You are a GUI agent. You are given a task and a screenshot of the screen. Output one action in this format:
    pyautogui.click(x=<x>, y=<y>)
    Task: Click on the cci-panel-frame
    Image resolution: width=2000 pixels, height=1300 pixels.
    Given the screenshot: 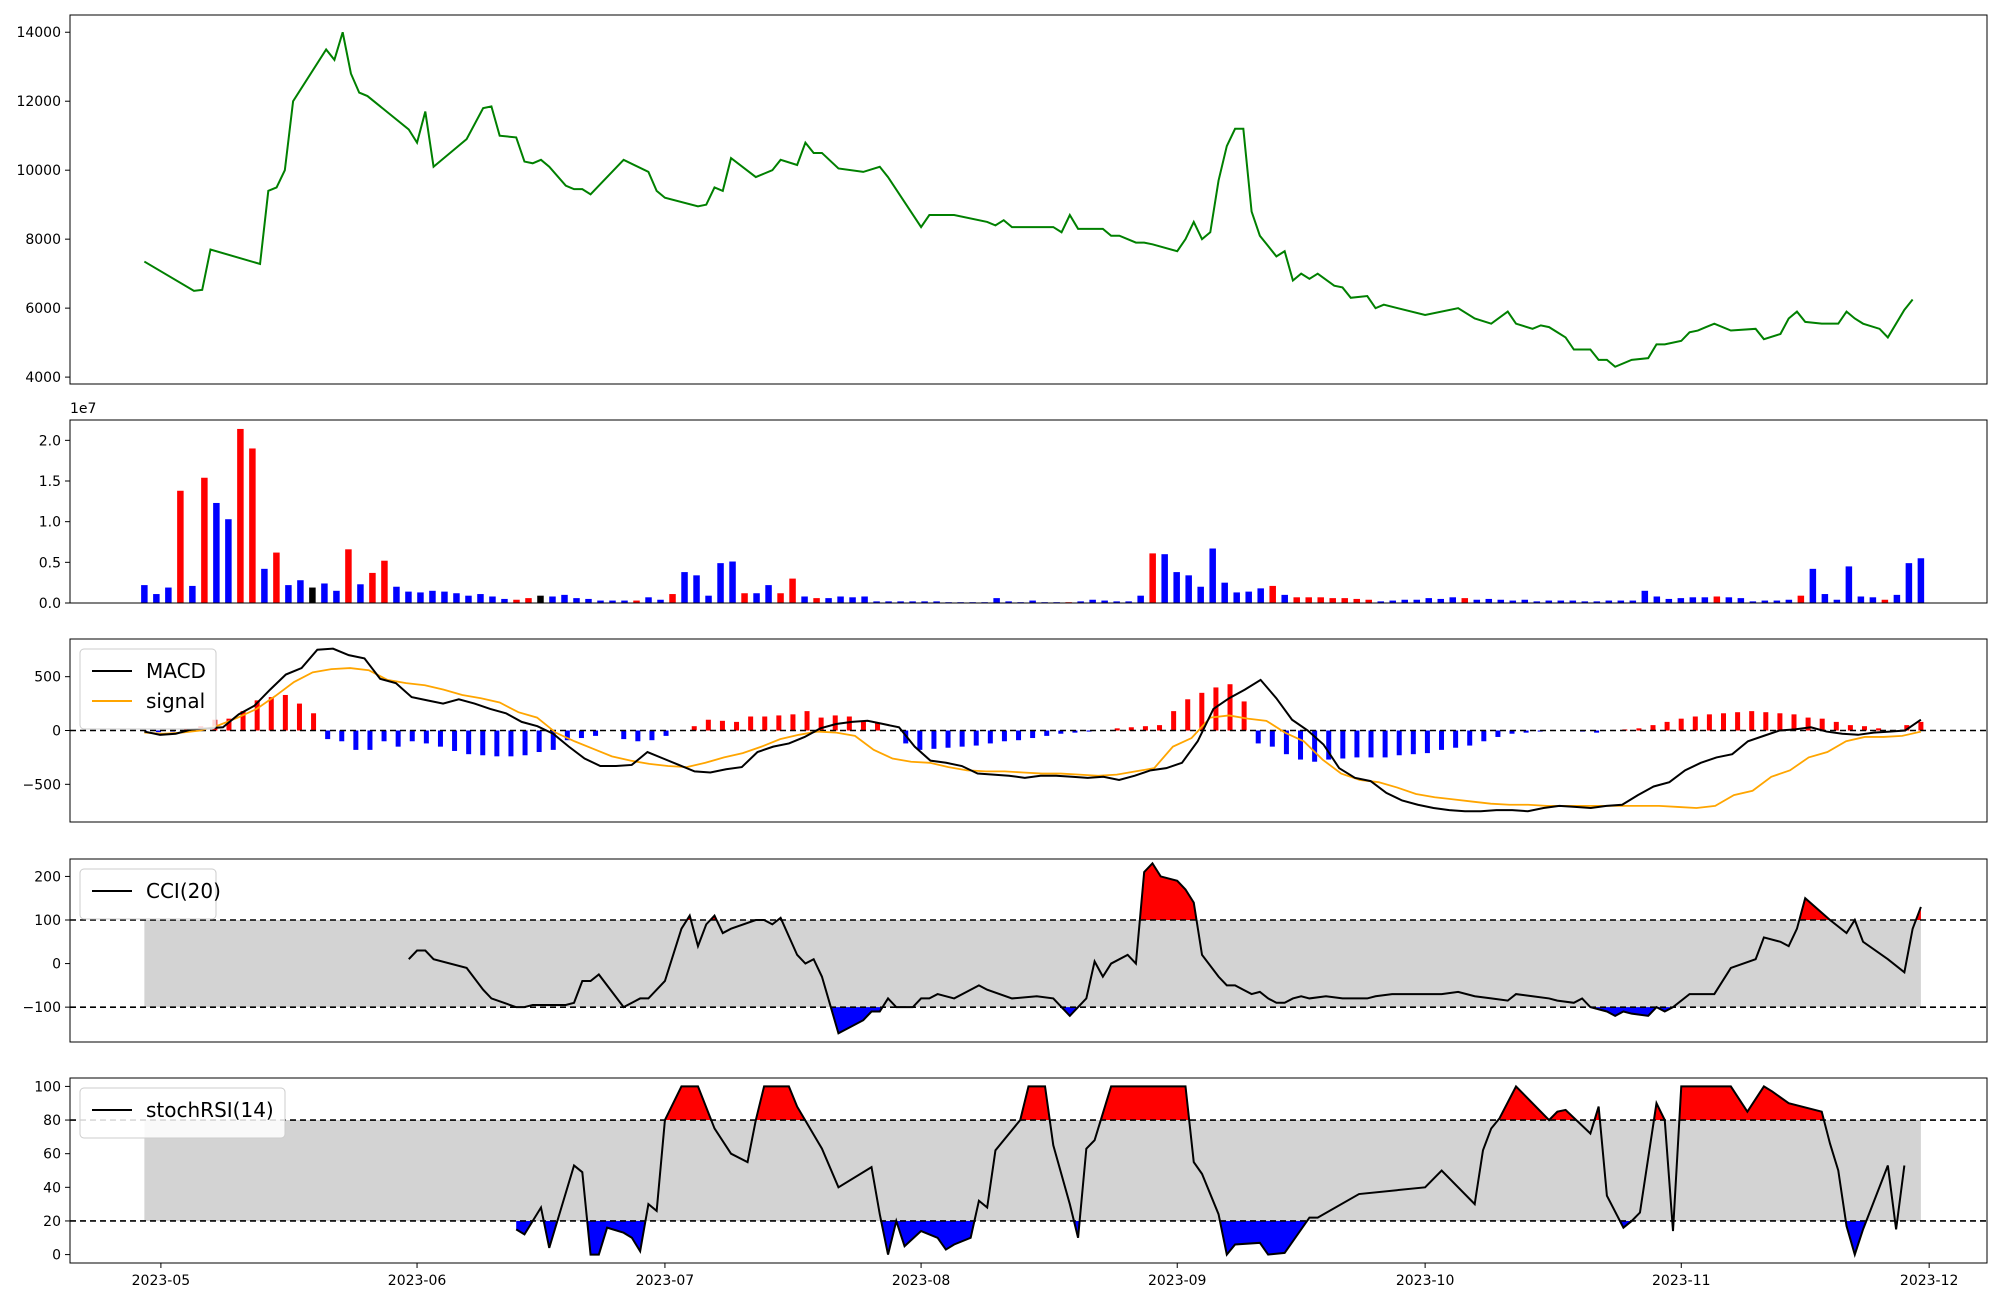 What is the action you would take?
    pyautogui.click(x=1028, y=950)
    